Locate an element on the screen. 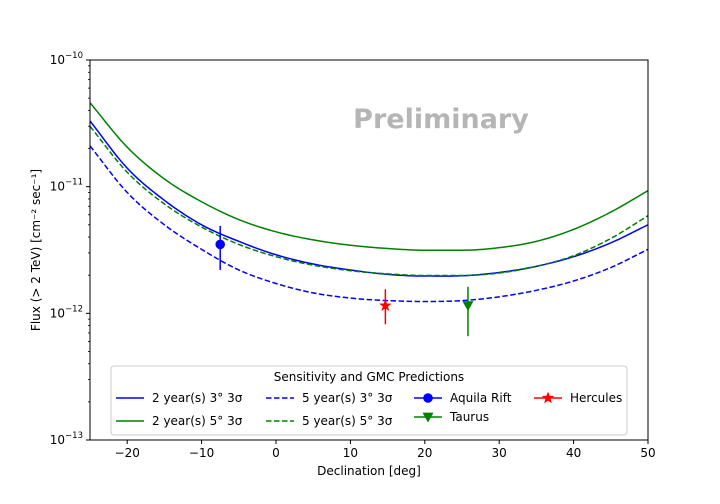  x-tick-label: −10 is located at coordinates (201, 453).